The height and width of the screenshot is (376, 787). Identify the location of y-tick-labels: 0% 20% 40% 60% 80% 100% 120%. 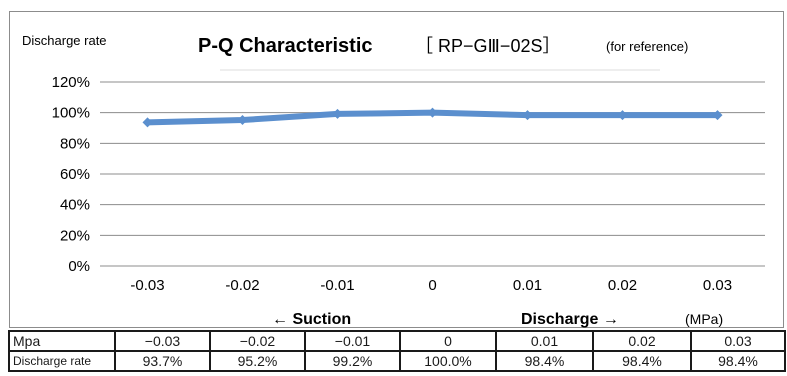
(71, 174).